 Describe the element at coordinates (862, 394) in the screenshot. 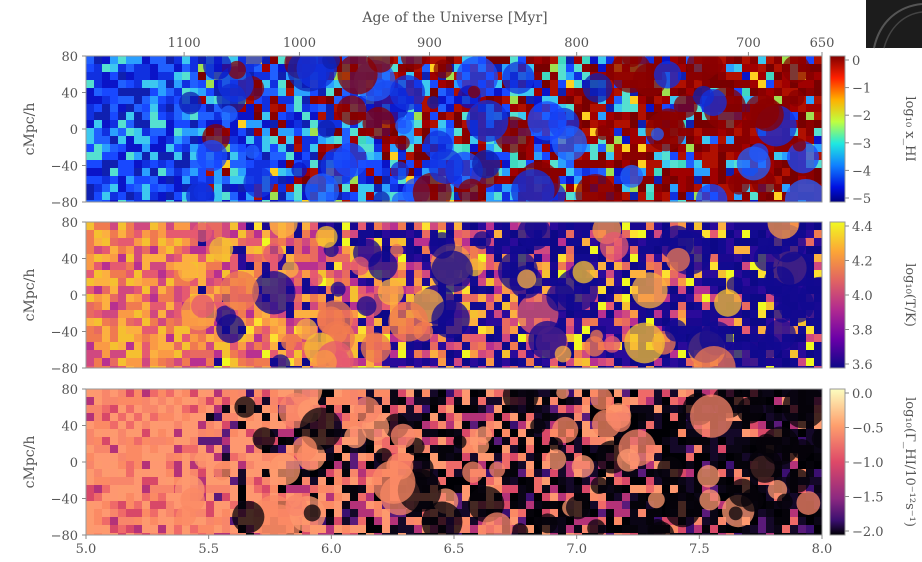

I see `colorbar-tick-label: 0.0` at that location.